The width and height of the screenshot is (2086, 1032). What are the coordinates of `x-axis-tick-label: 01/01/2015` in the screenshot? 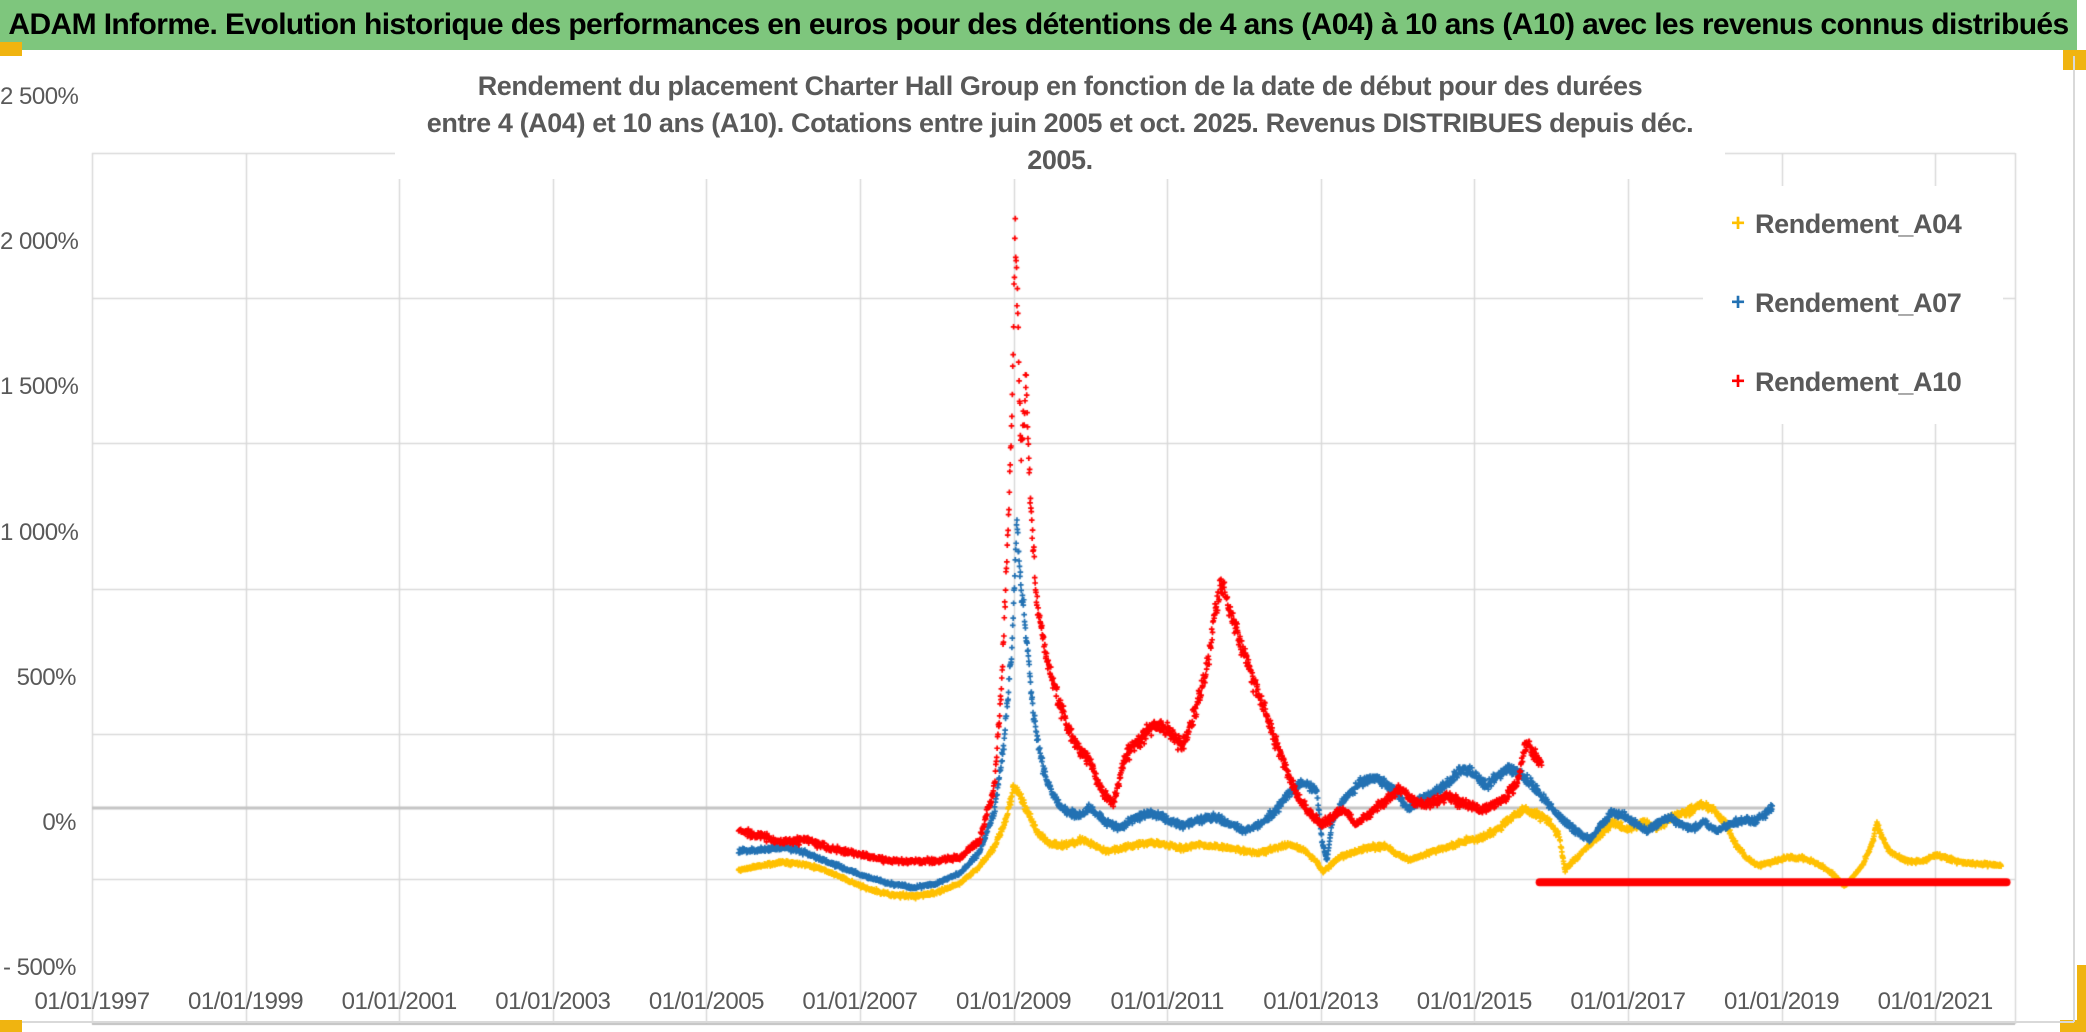 It's located at (1474, 1001).